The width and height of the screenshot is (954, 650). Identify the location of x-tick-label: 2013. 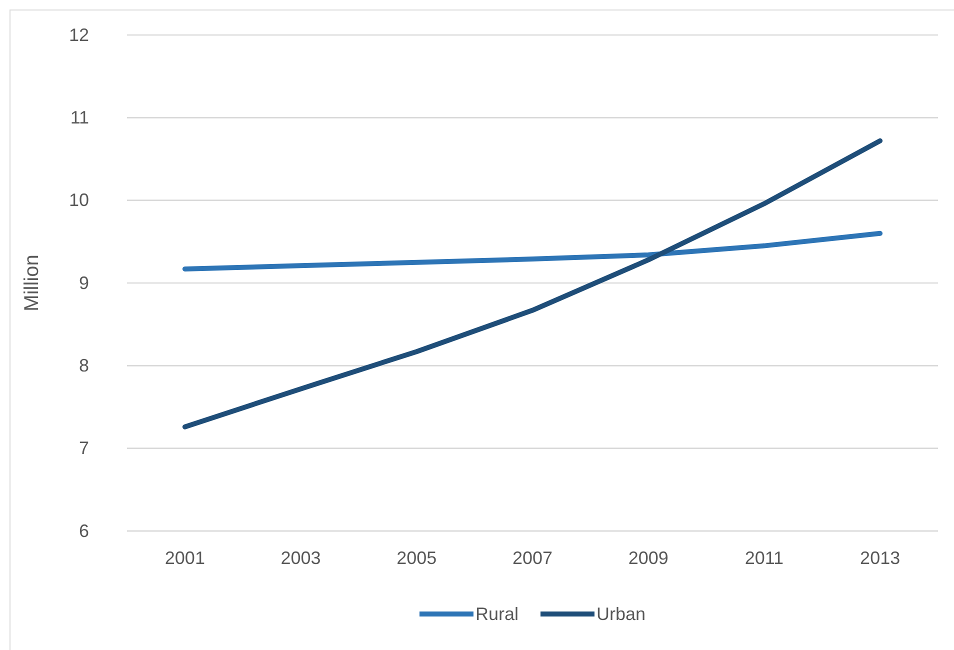
(880, 558).